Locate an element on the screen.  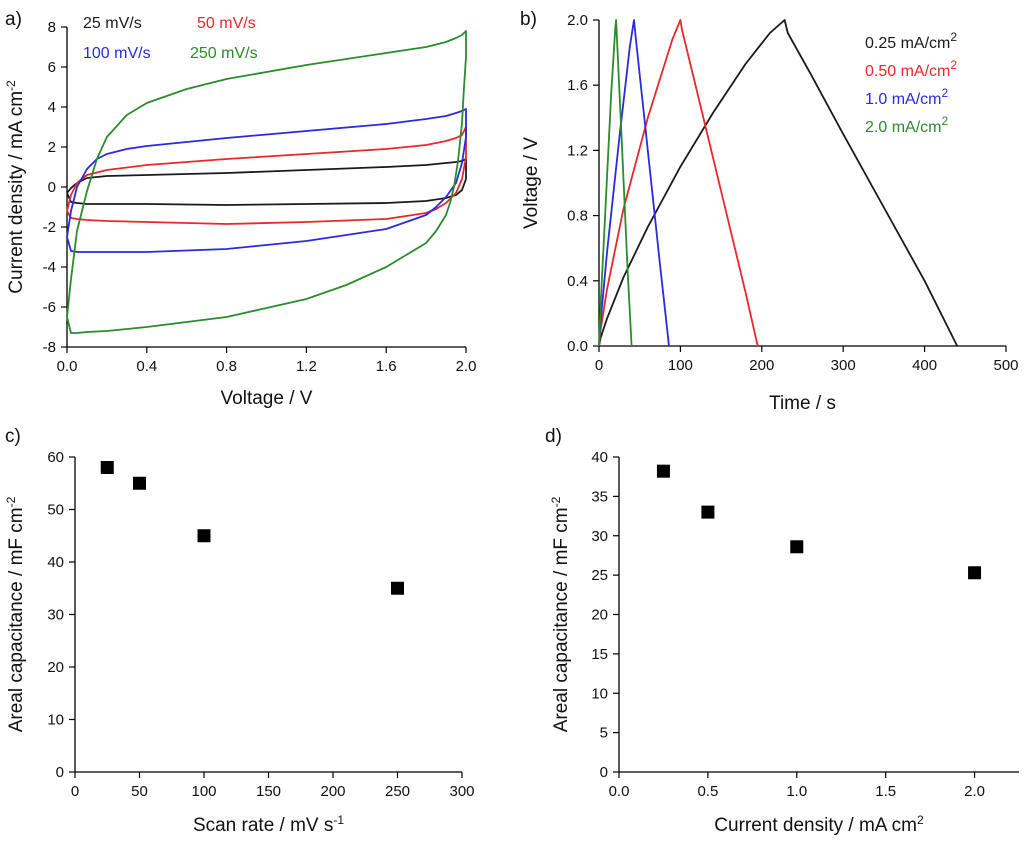
x-tick-label: 2.0 is located at coordinates (974, 791).